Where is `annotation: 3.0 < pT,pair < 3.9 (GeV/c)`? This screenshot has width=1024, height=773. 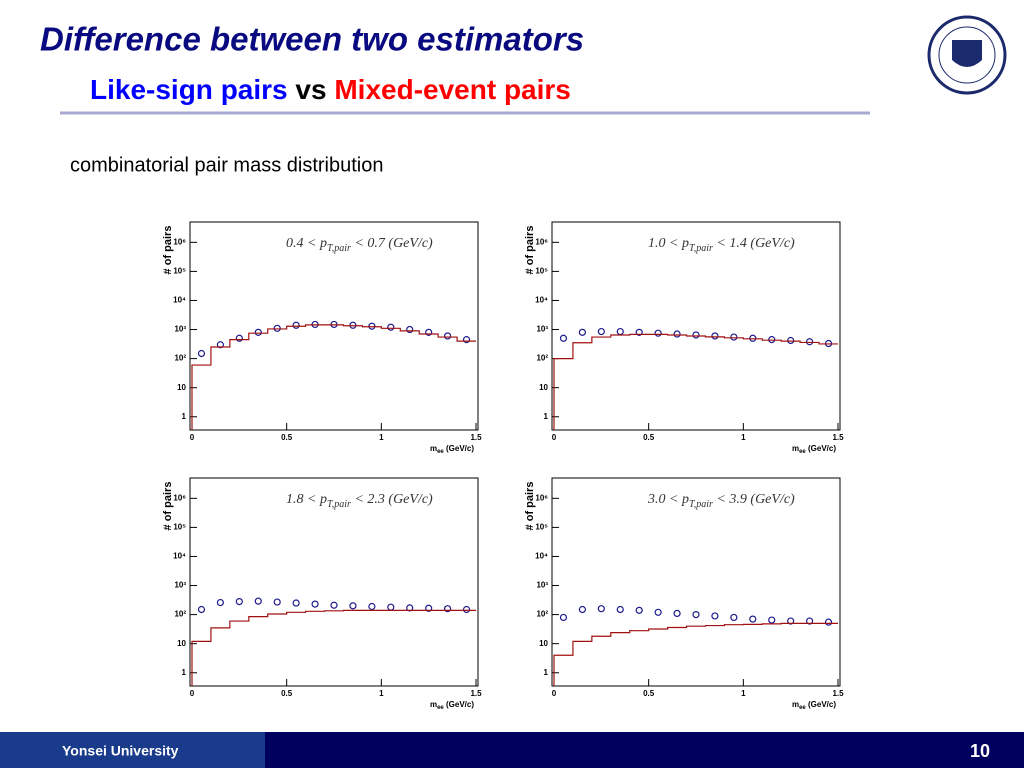 annotation: 3.0 < pT,pair < 3.9 (GeV/c) is located at coordinates (721, 501).